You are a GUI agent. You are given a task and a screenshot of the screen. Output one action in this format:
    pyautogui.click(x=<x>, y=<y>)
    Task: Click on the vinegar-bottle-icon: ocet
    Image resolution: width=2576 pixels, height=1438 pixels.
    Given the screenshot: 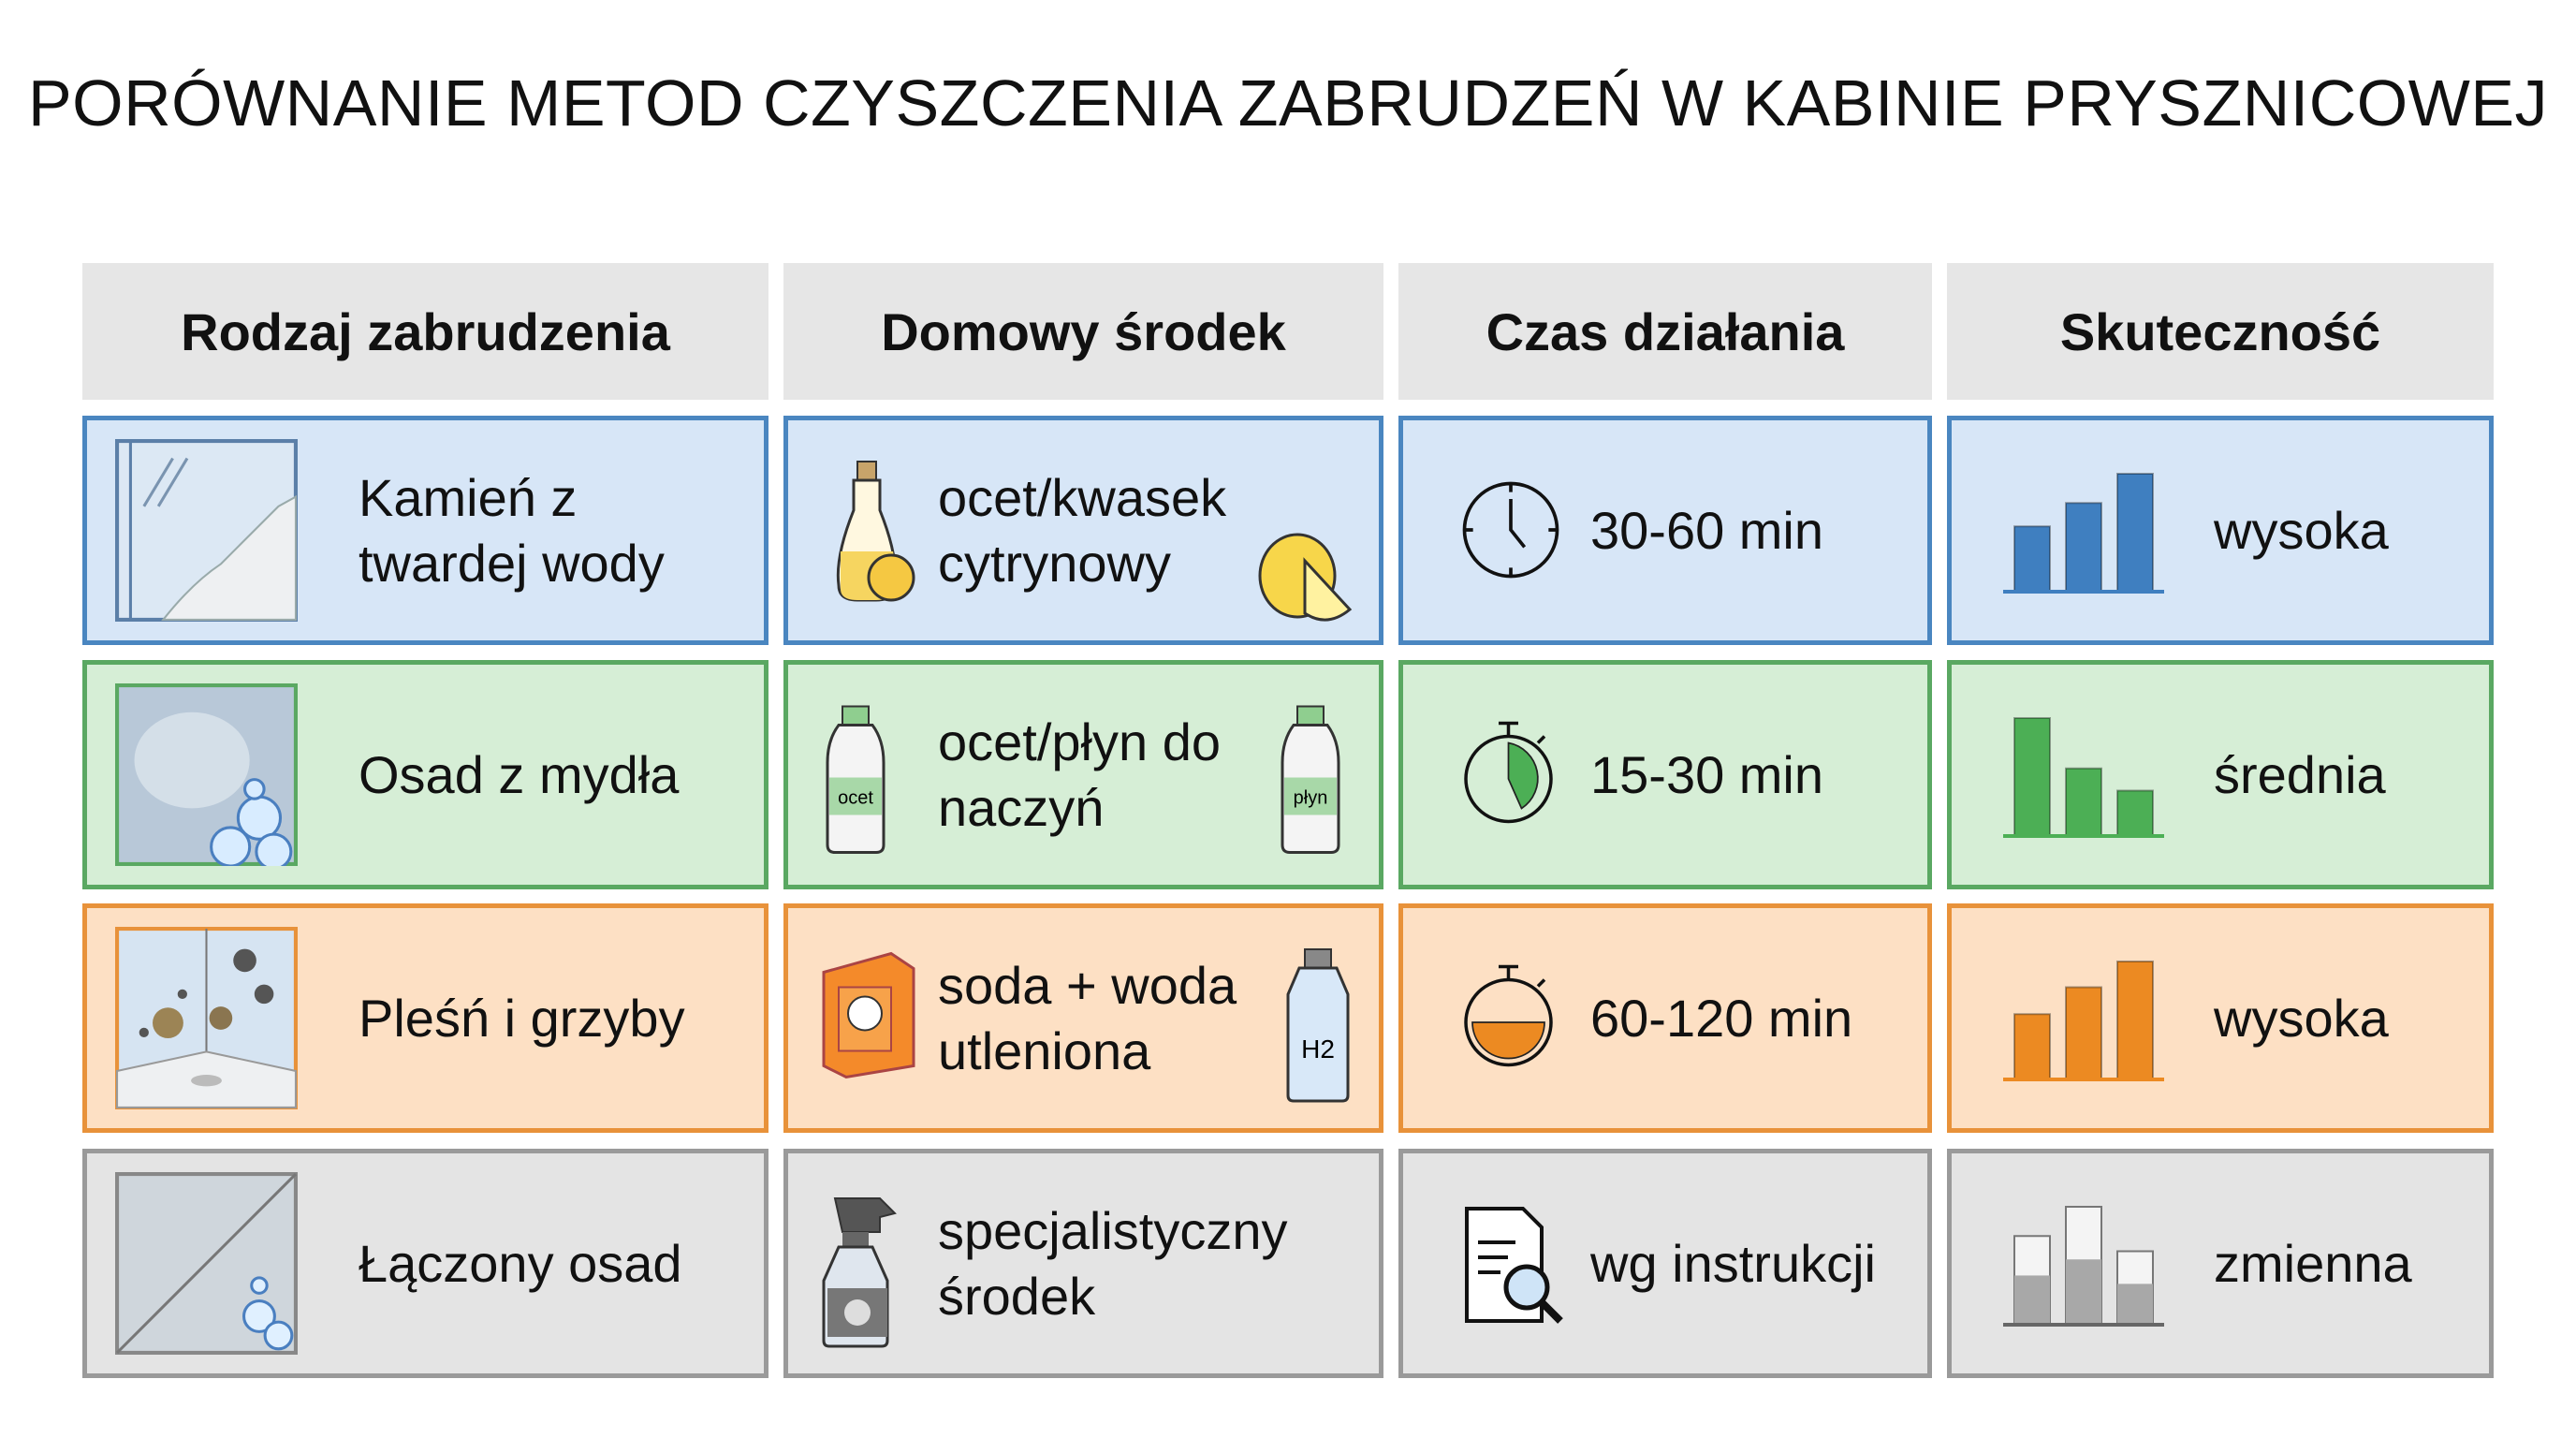 What is the action you would take?
    pyautogui.click(x=858, y=781)
    